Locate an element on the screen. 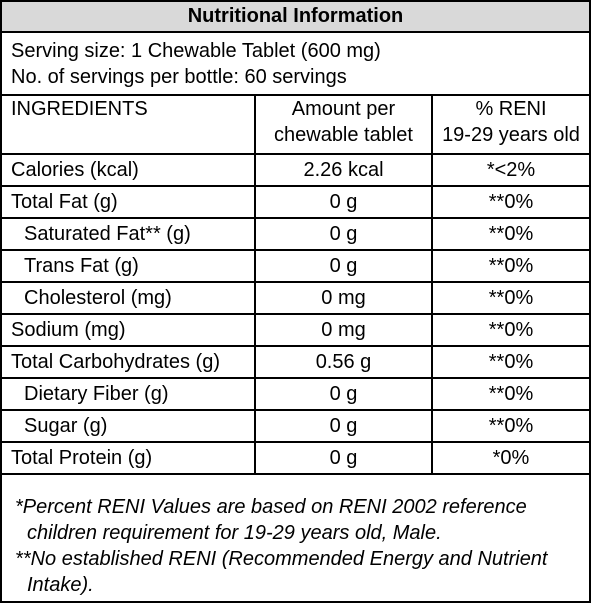 This screenshot has height=603, width=591. table-row: Total Fat (g) 0 g **0% is located at coordinates (295, 202).